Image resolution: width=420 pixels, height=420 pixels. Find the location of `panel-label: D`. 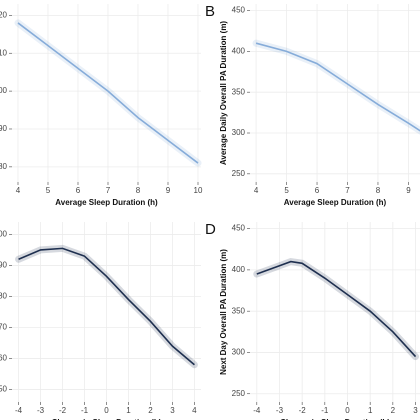

panel-label: D is located at coordinates (210, 229).